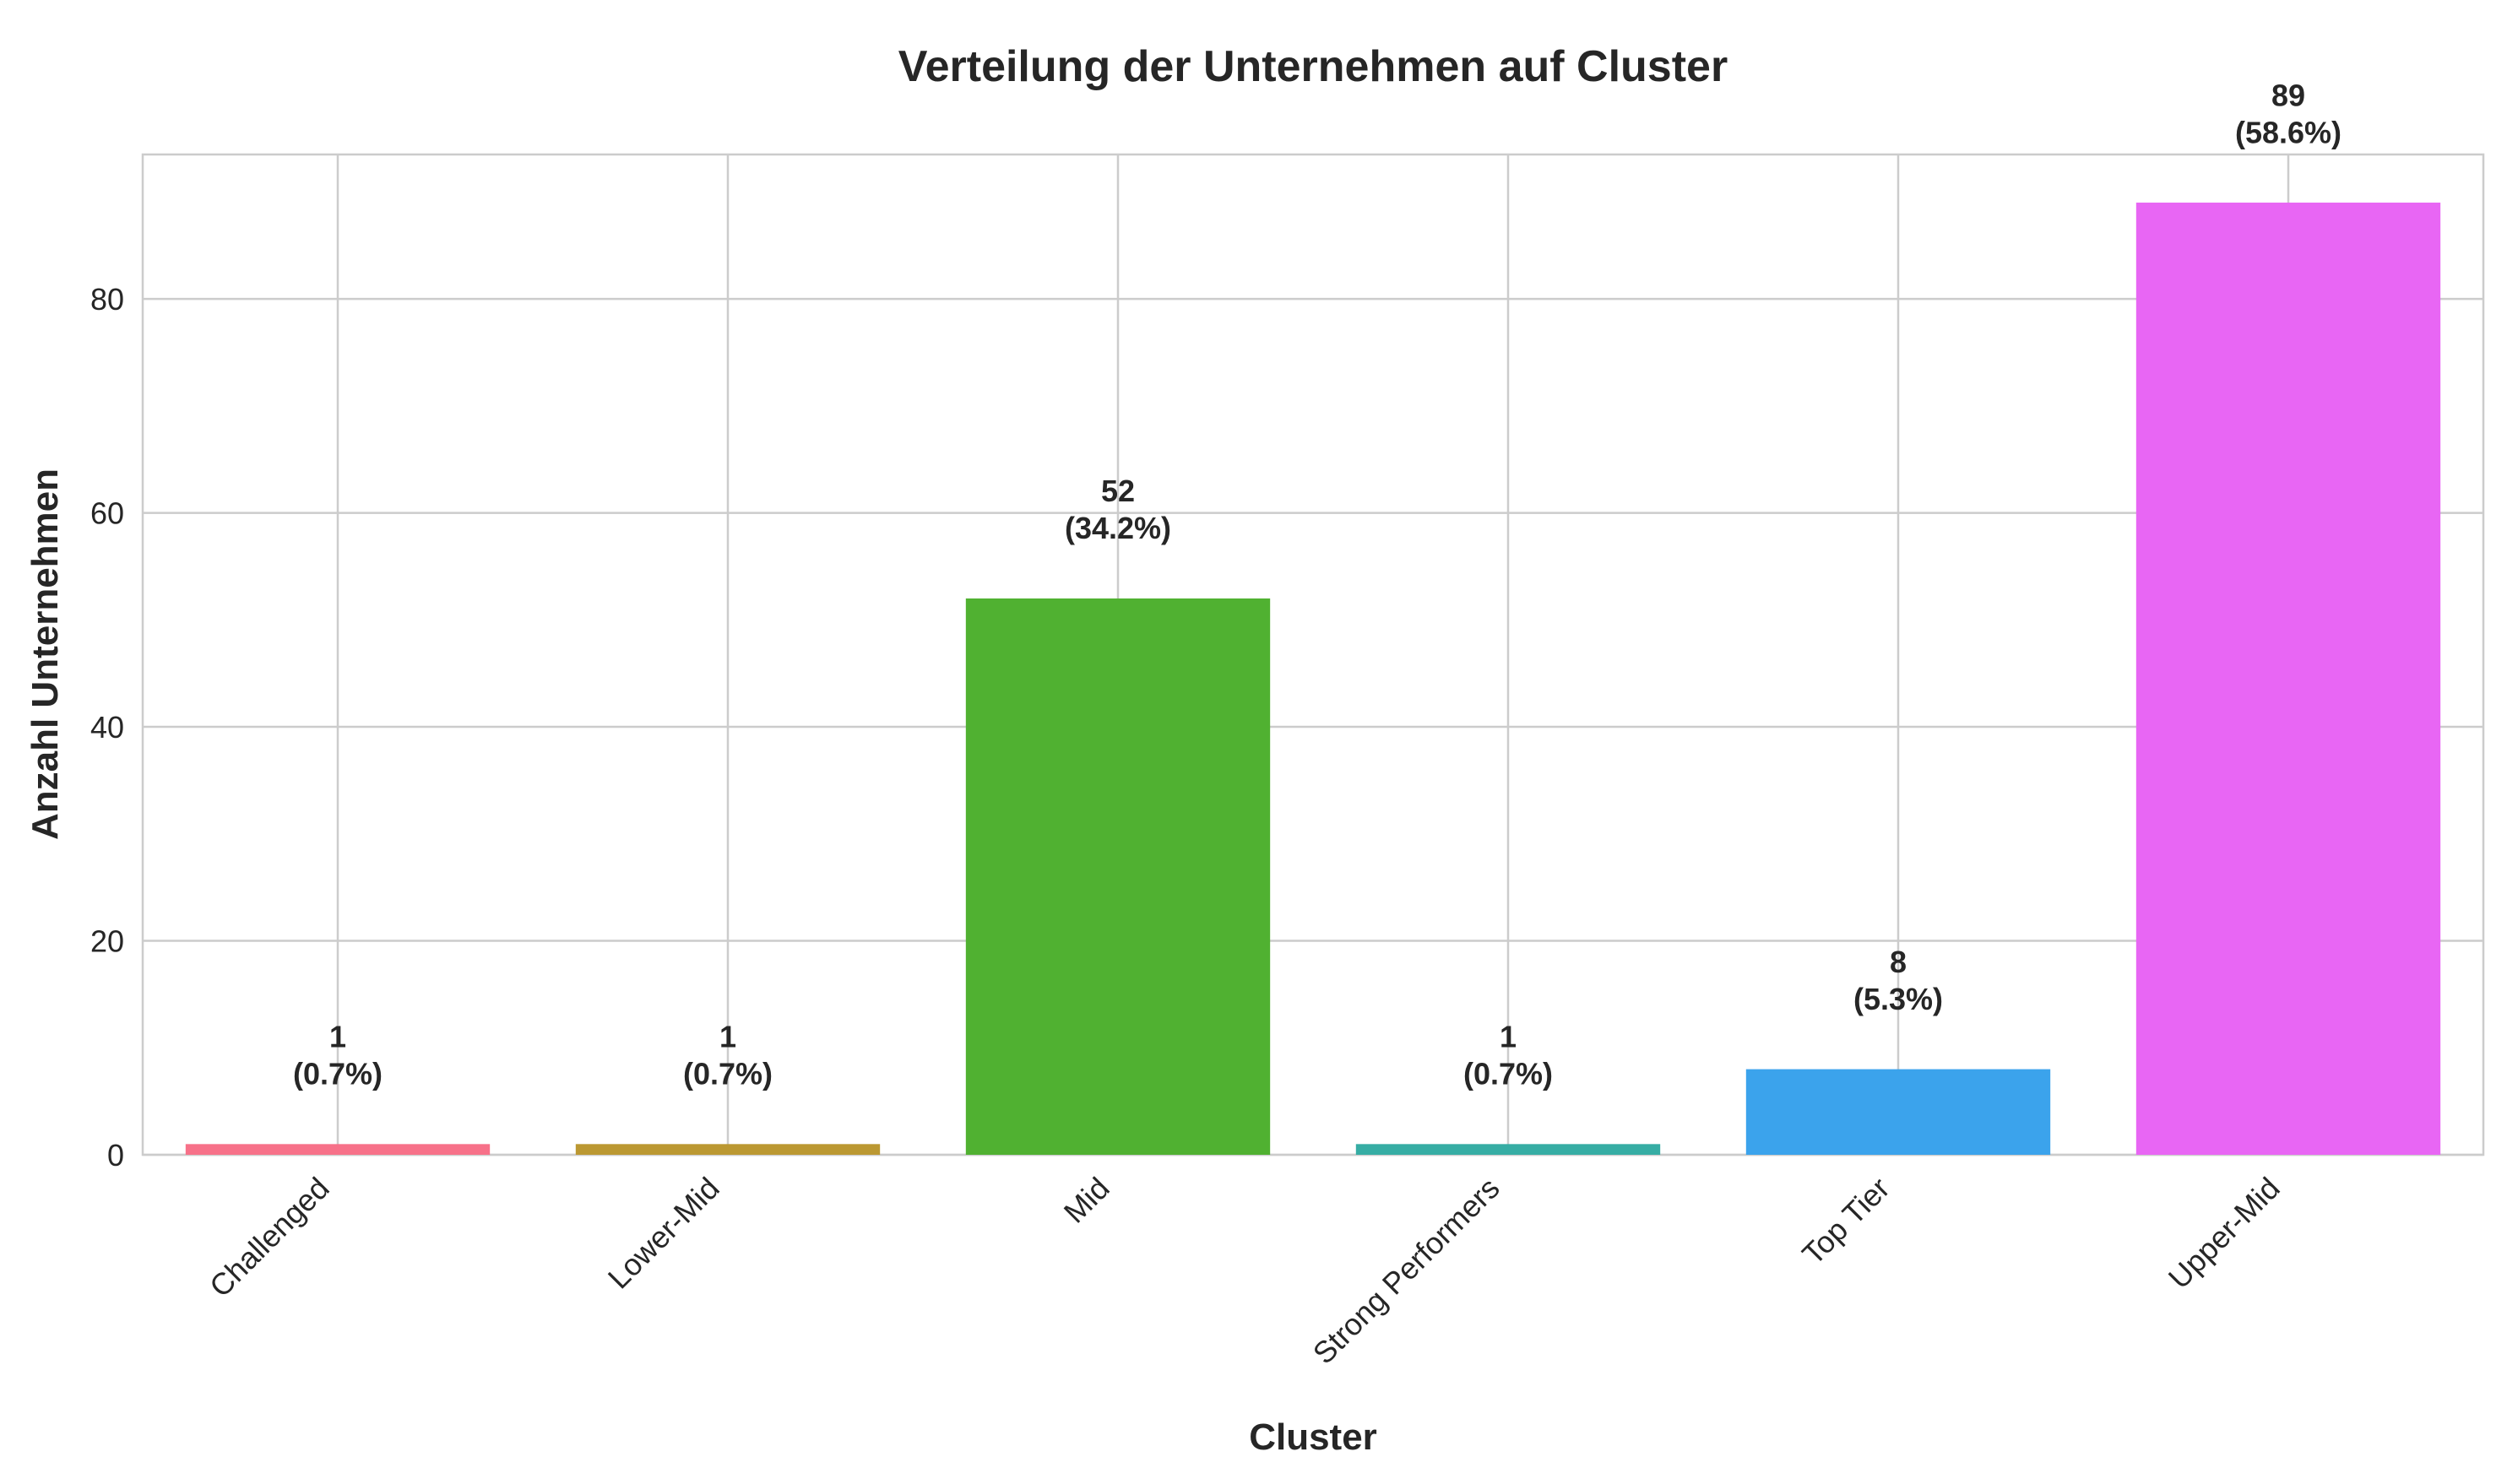  What do you see at coordinates (45, 654) in the screenshot?
I see `y-axis-label: Anzahl Unternehmen` at bounding box center [45, 654].